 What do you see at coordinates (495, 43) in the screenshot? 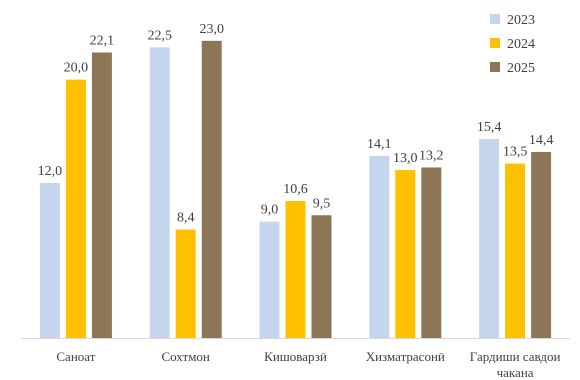
I see `legend-swatch-2024` at bounding box center [495, 43].